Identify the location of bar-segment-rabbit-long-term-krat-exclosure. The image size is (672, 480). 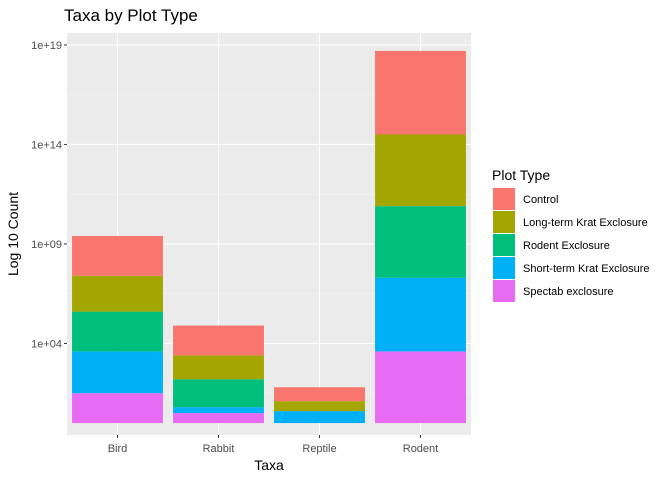
(218, 367).